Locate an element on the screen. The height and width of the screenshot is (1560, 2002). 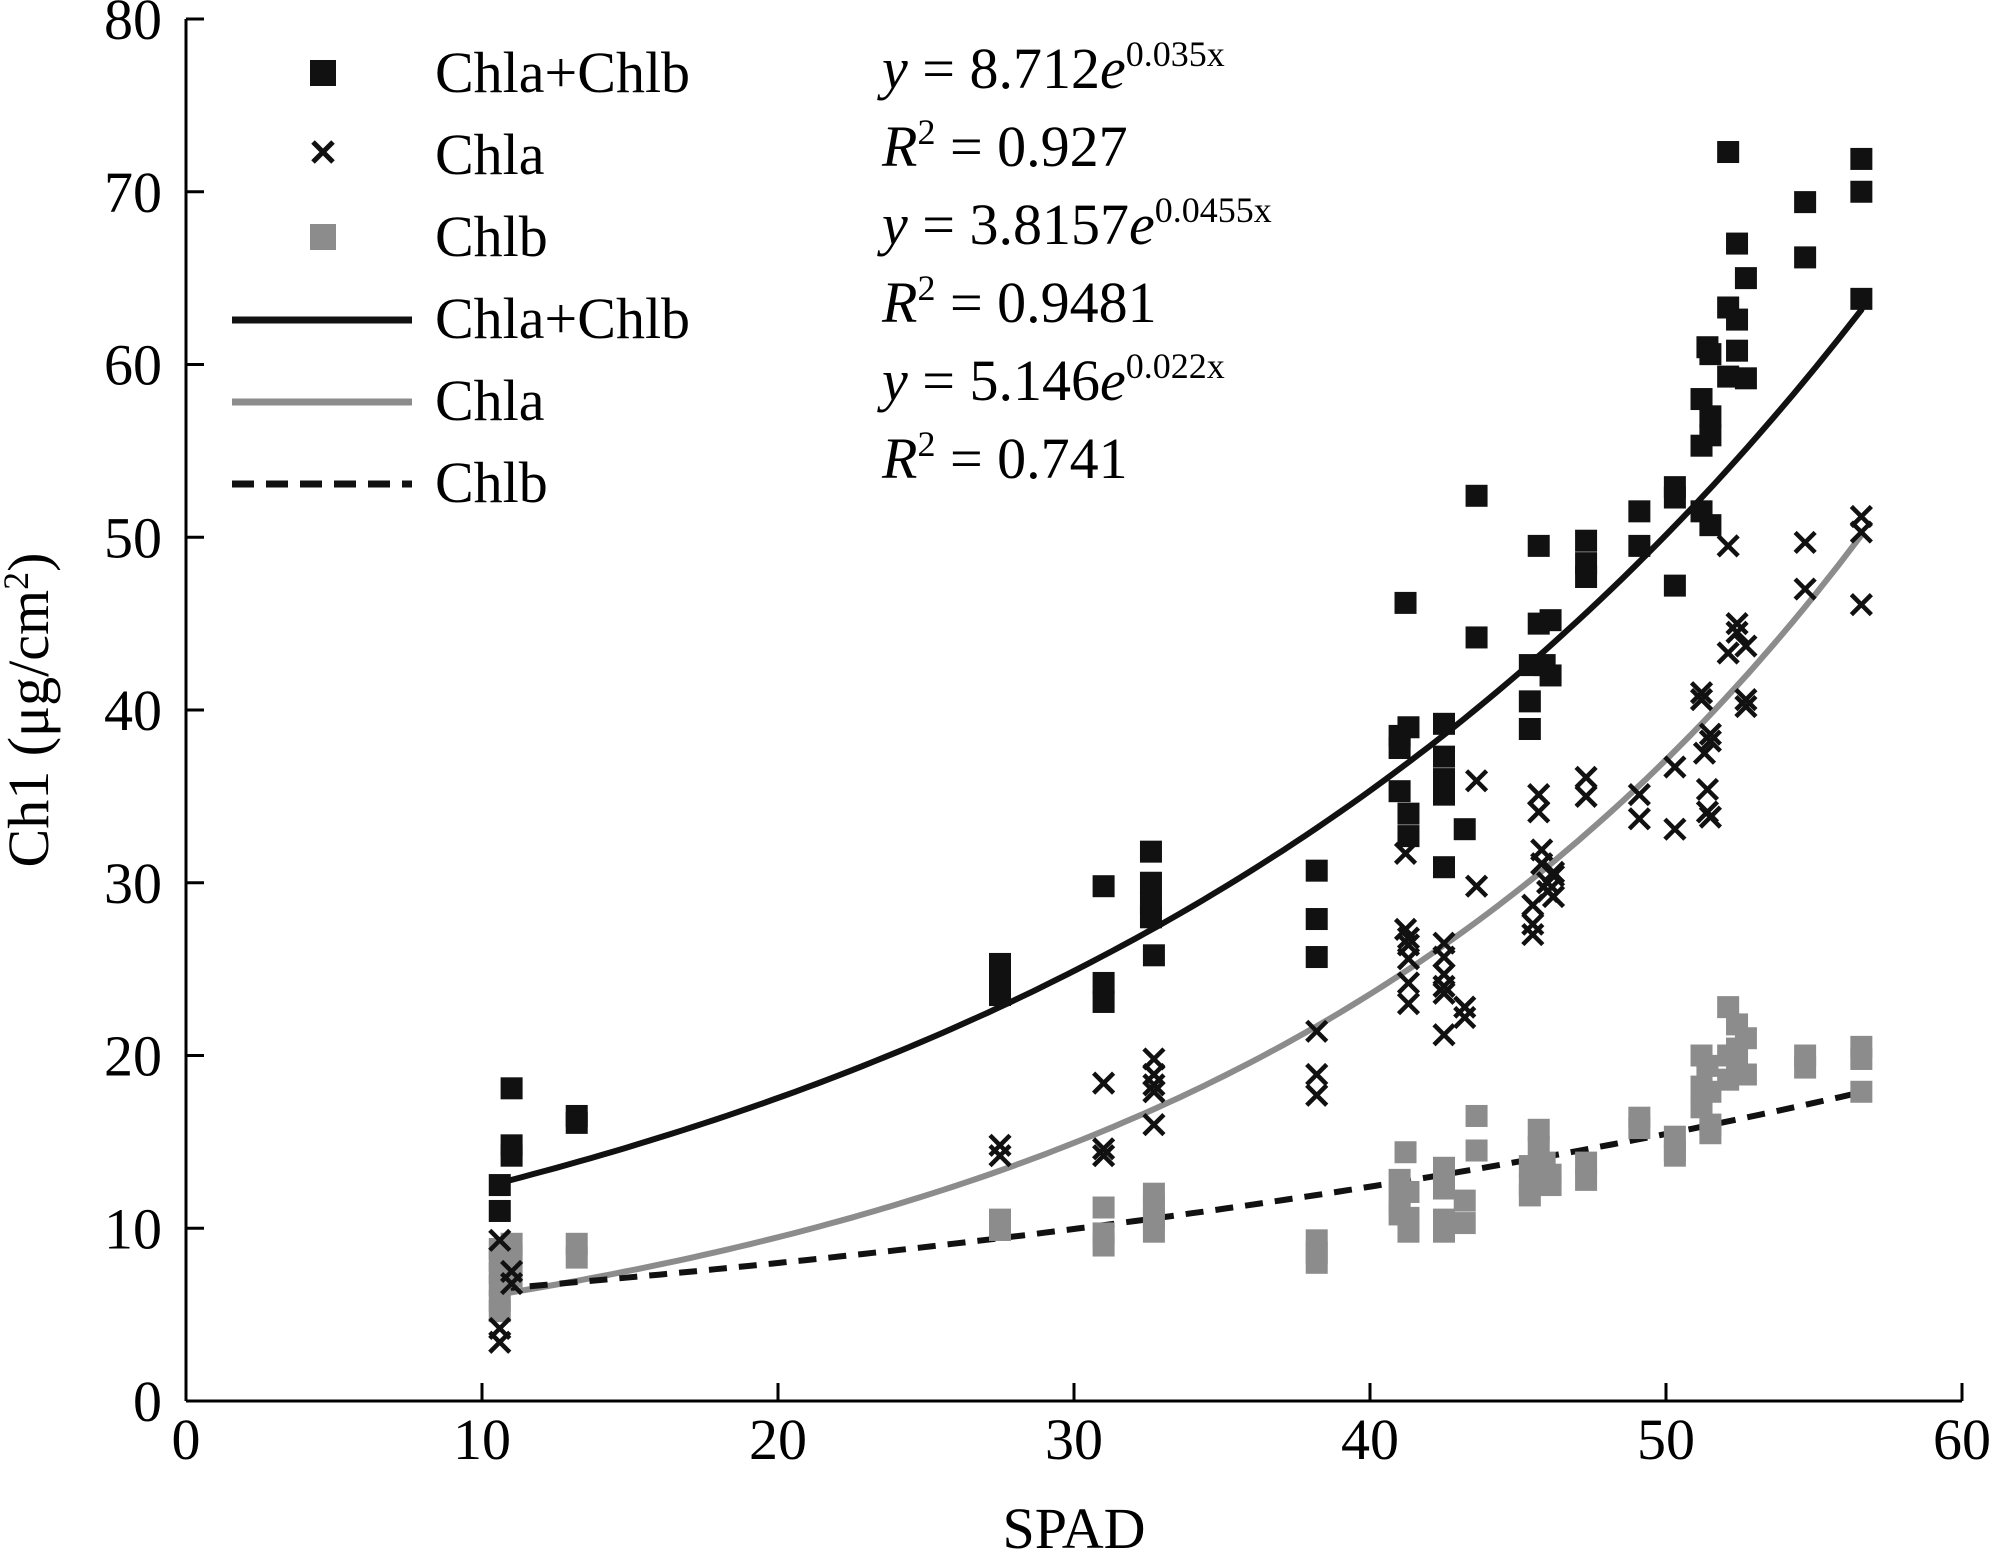
legend-item: Chla is located at coordinates (388, 400).